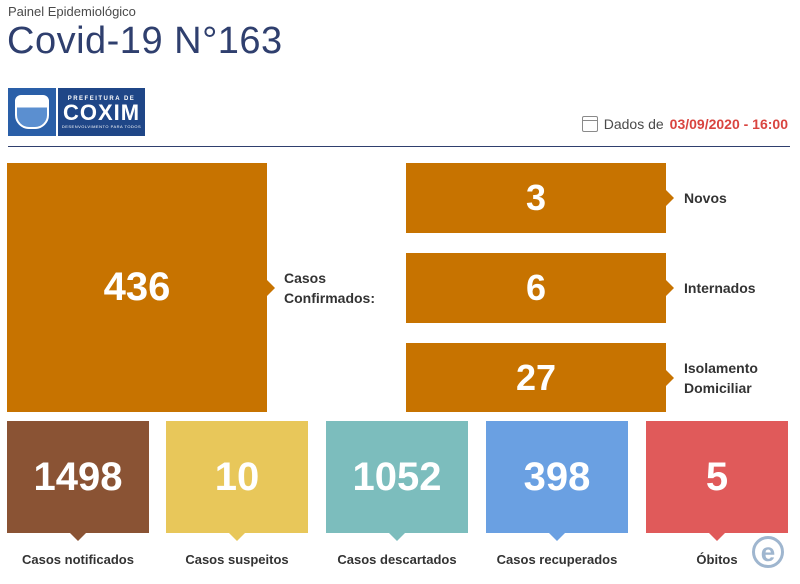  I want to click on recovered-cases-tile: 398, so click(557, 481).